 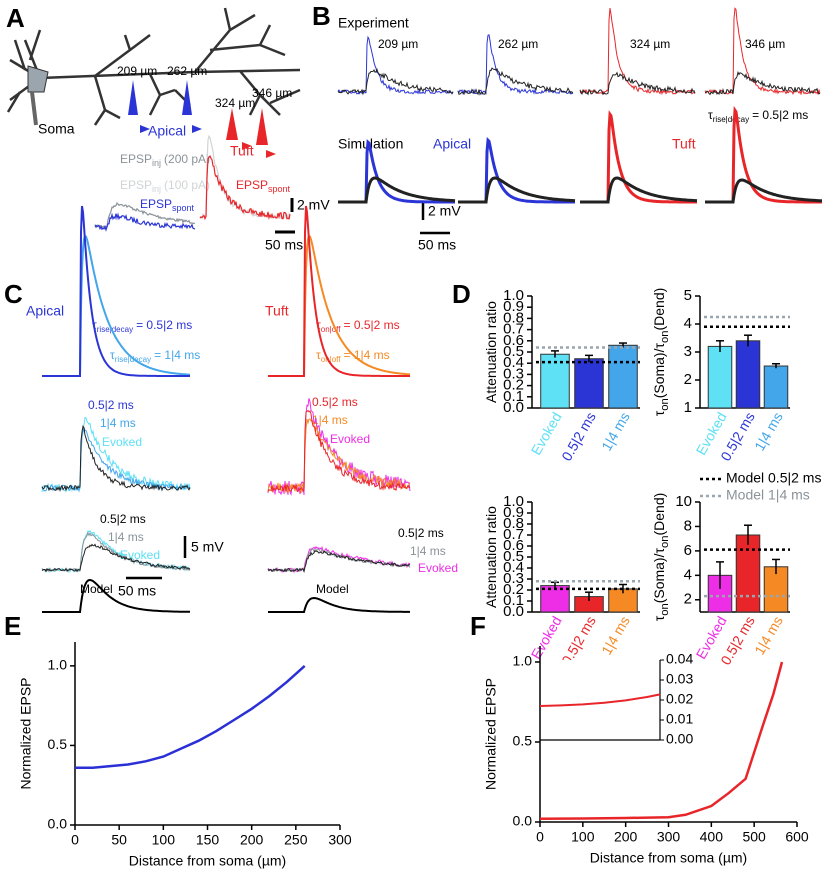 I want to click on x-tick-label: 250, so click(x=296, y=840).